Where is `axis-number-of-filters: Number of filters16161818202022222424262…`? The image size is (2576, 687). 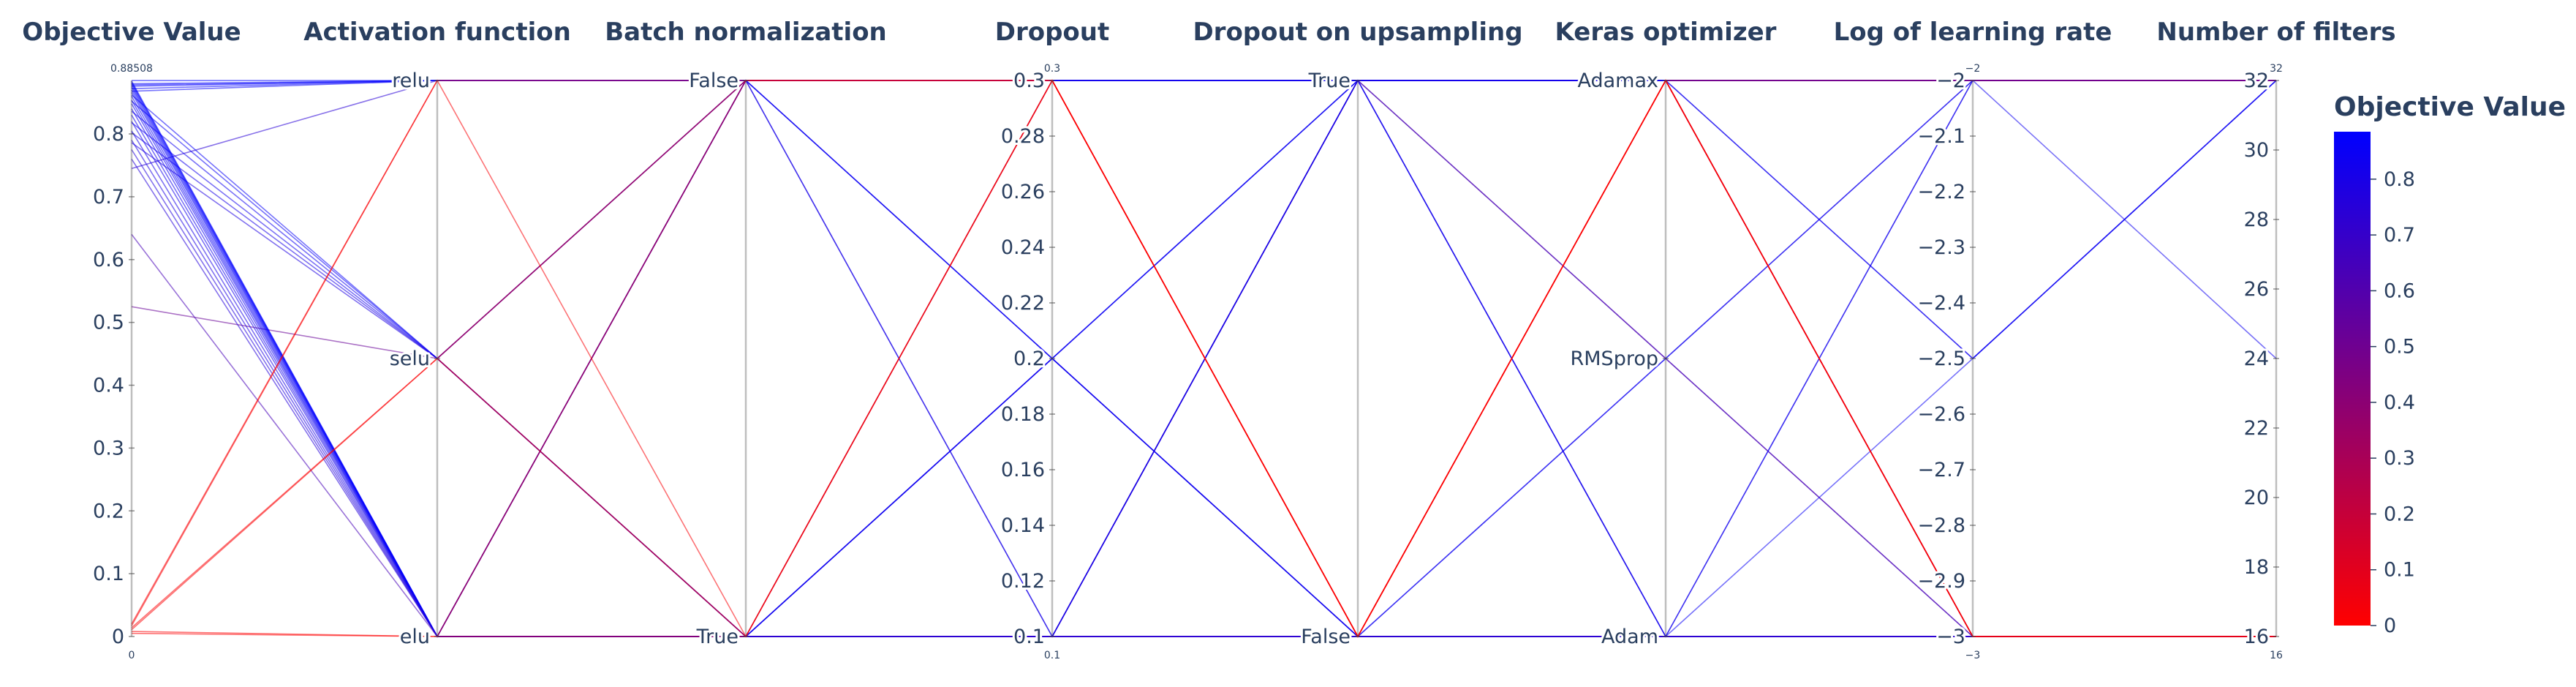 axis-number-of-filters: Number of filters16161818202022222424262… is located at coordinates (2275, 339).